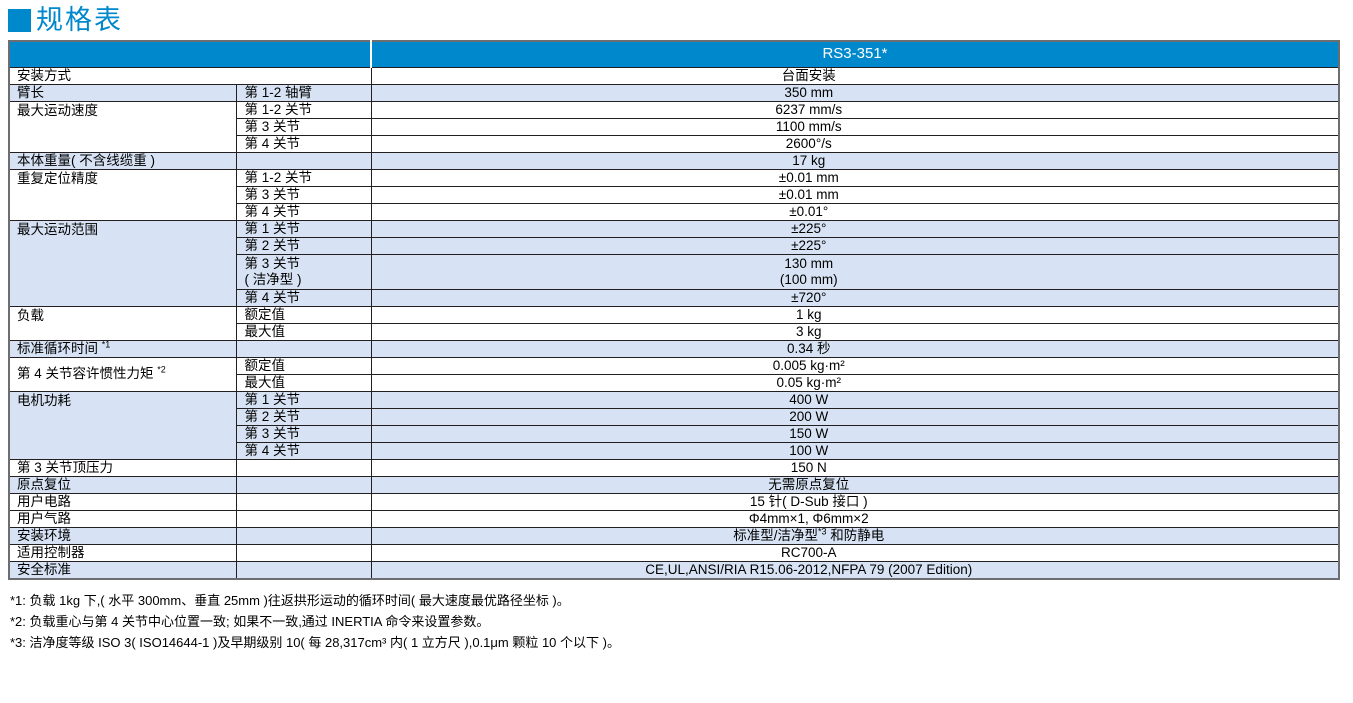  I want to click on table-row: 安装环境 标准型/洁净型*3 和防静电, so click(674, 535).